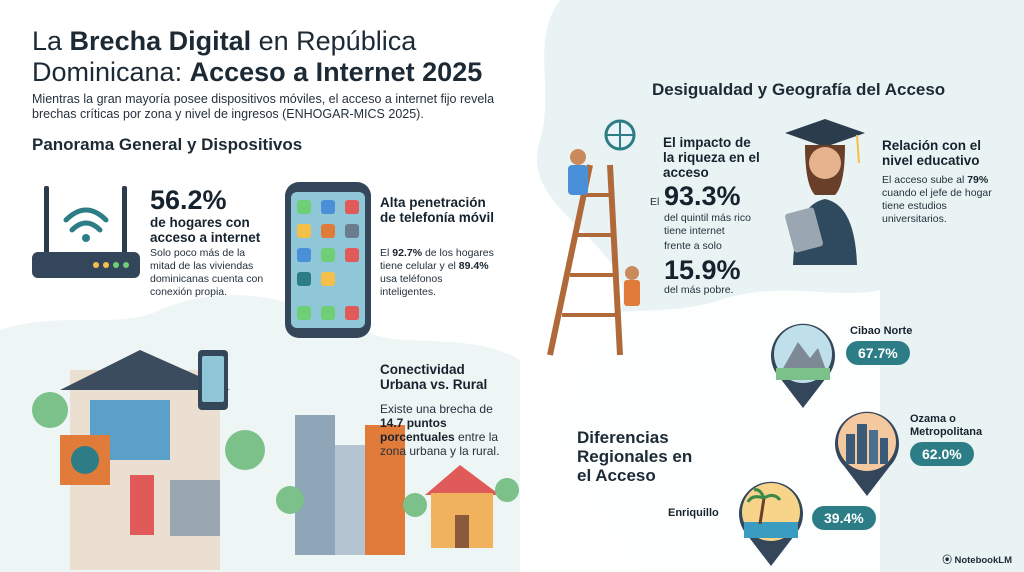  Describe the element at coordinates (437, 210) in the screenshot. I see `mobile-heading: Alta penetración de telefonía móvil` at that location.